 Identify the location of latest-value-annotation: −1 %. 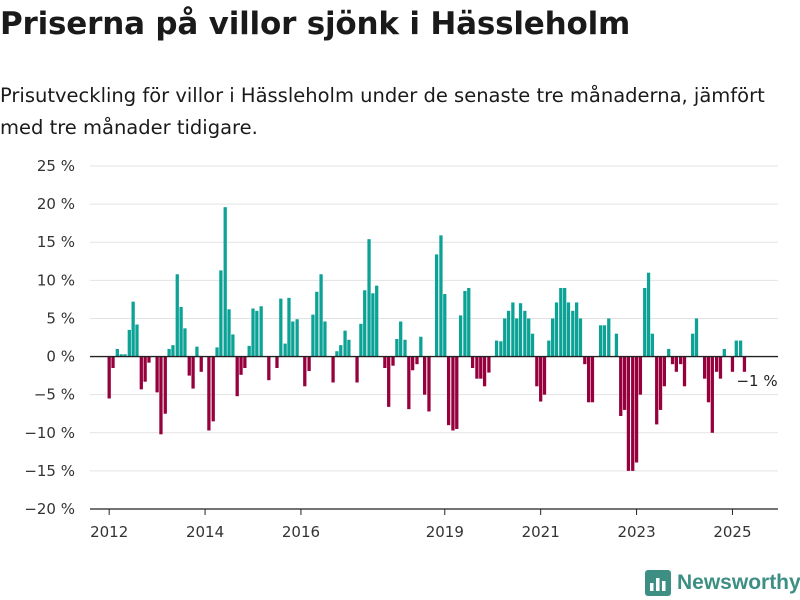
(756, 381).